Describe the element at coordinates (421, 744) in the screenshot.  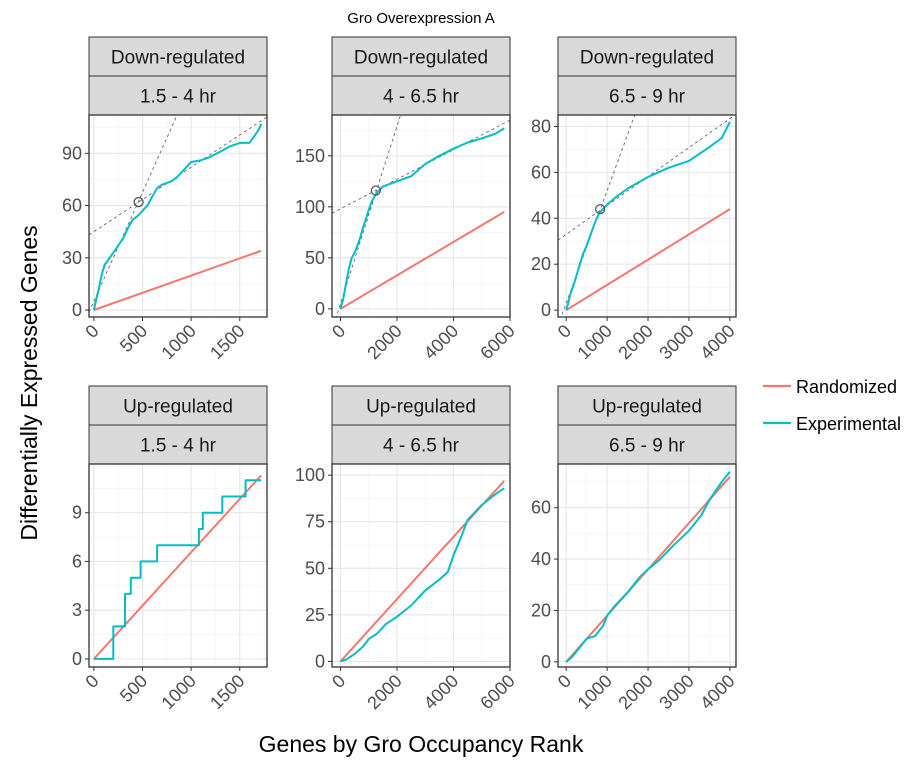
I see `x-axis-title: Genes by Gro Occupancy Rank` at that location.